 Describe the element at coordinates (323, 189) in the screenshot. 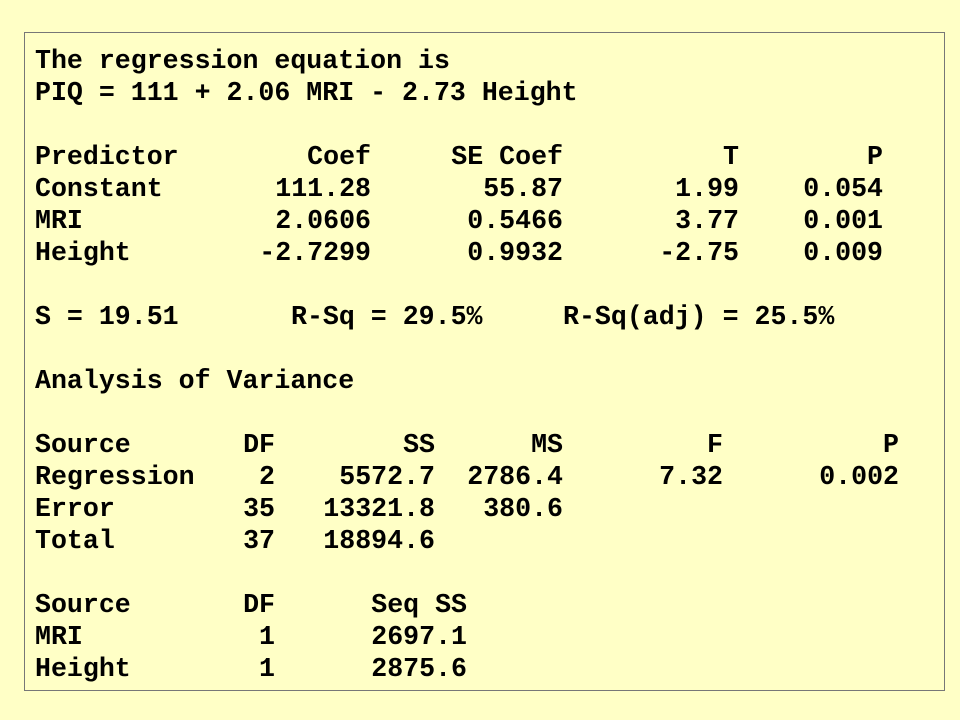

I see `table-cell: 111.28` at that location.